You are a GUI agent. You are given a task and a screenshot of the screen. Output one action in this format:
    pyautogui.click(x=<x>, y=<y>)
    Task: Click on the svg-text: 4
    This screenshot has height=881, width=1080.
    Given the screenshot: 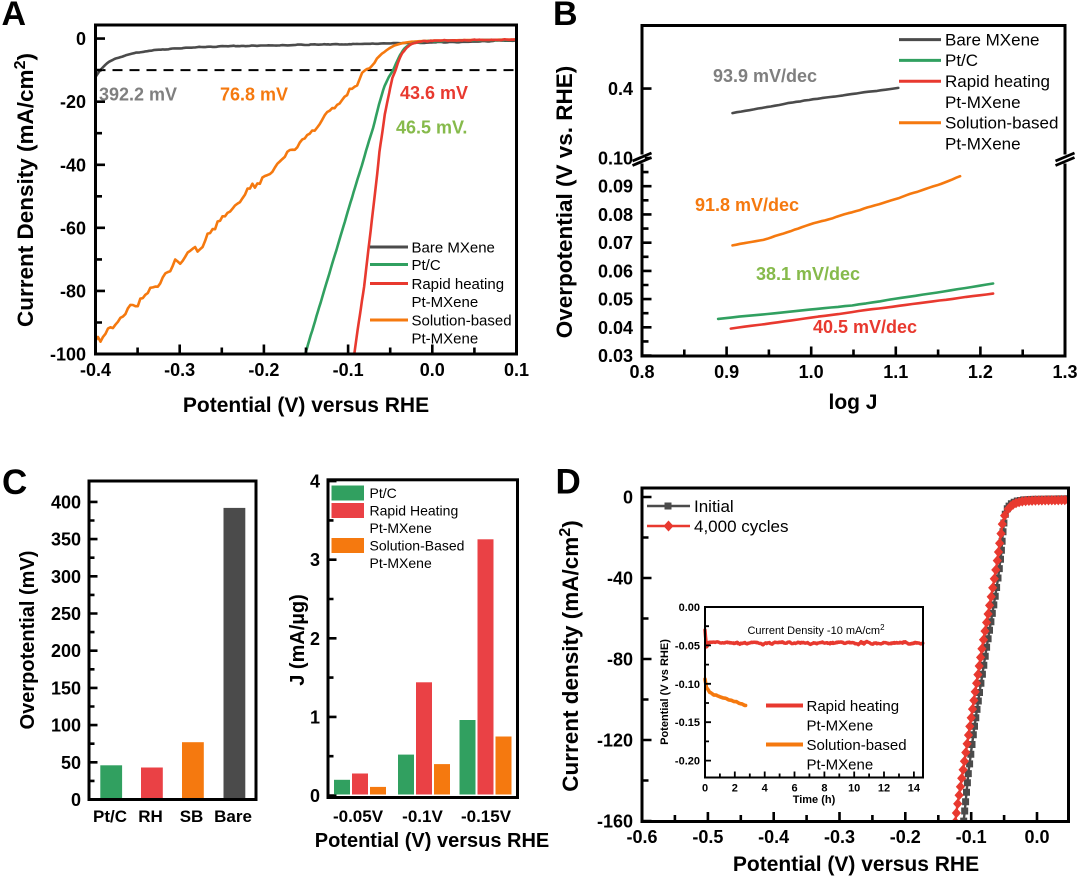 What is the action you would take?
    pyautogui.click(x=765, y=789)
    